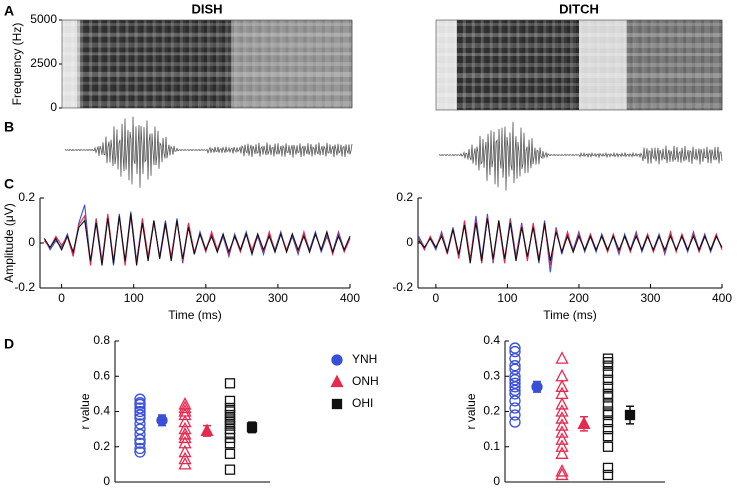 The width and height of the screenshot is (738, 489). What do you see at coordinates (579, 298) in the screenshot?
I see `x-tick-label: 200` at bounding box center [579, 298].